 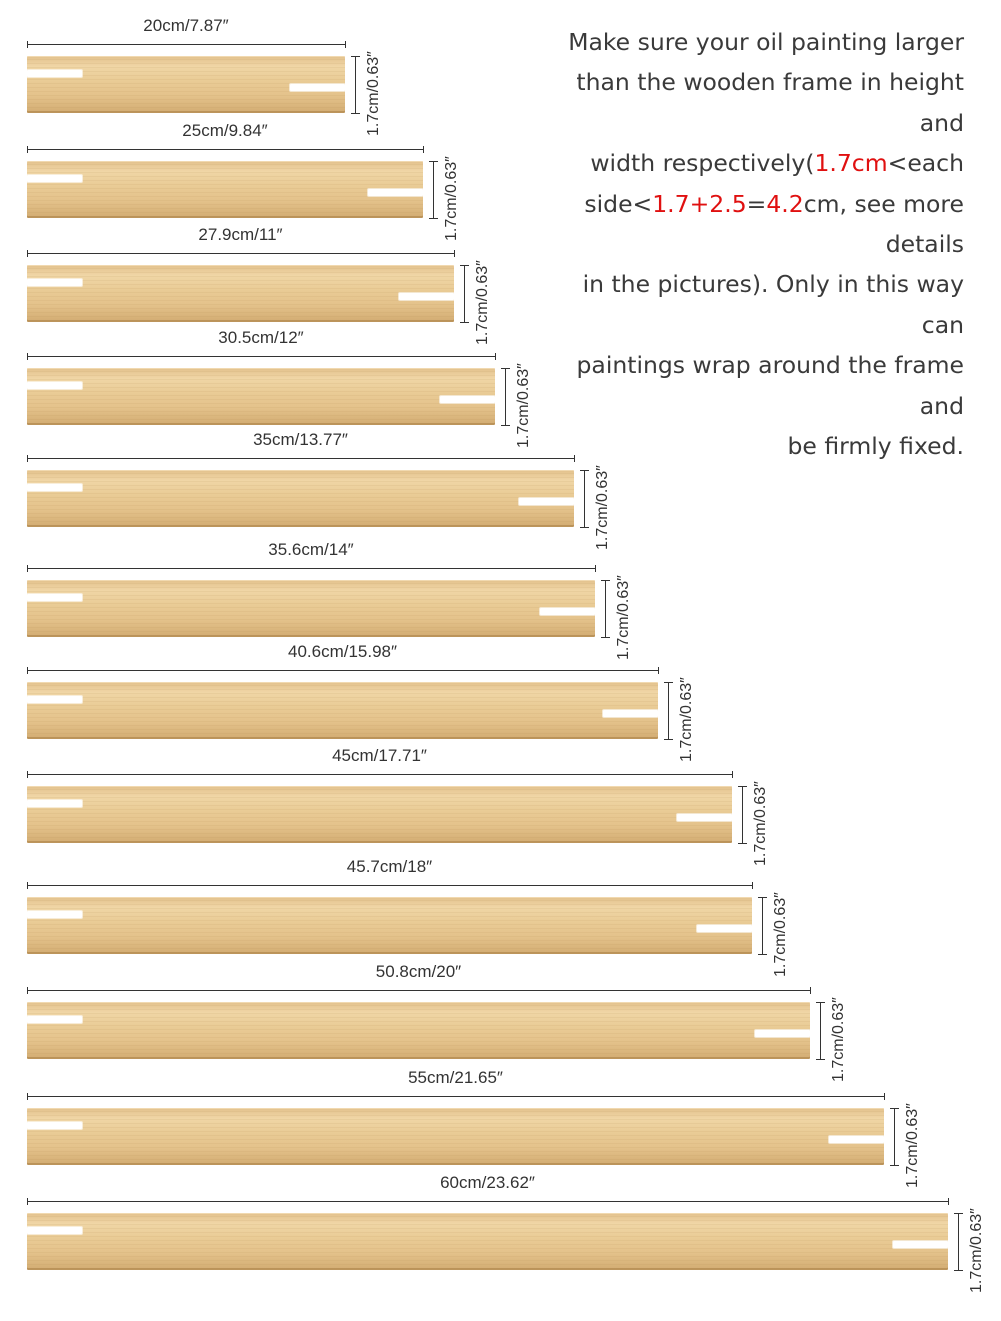 I want to click on length-label: 27.9cm/11″, so click(x=240, y=234).